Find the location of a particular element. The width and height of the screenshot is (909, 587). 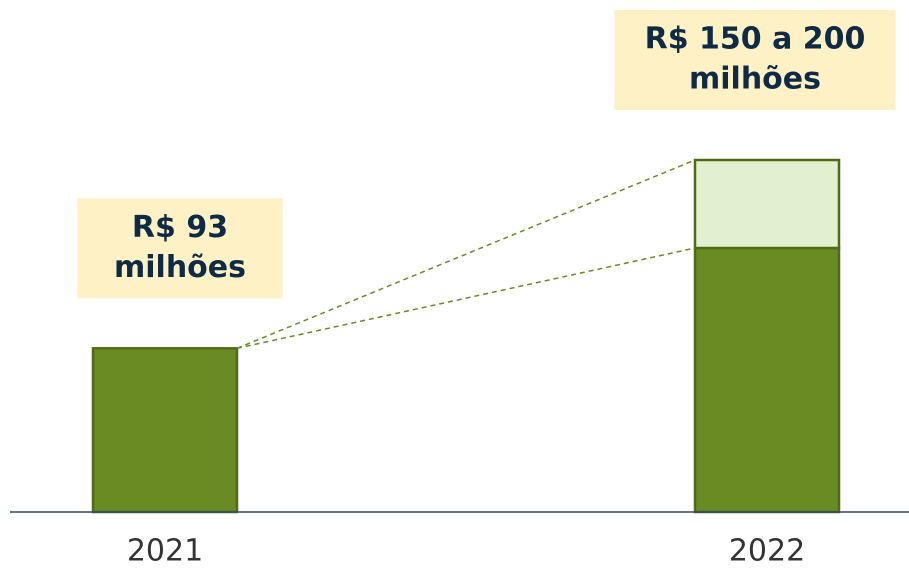

annotation: R$ 150 a 200 is located at coordinates (755, 39).